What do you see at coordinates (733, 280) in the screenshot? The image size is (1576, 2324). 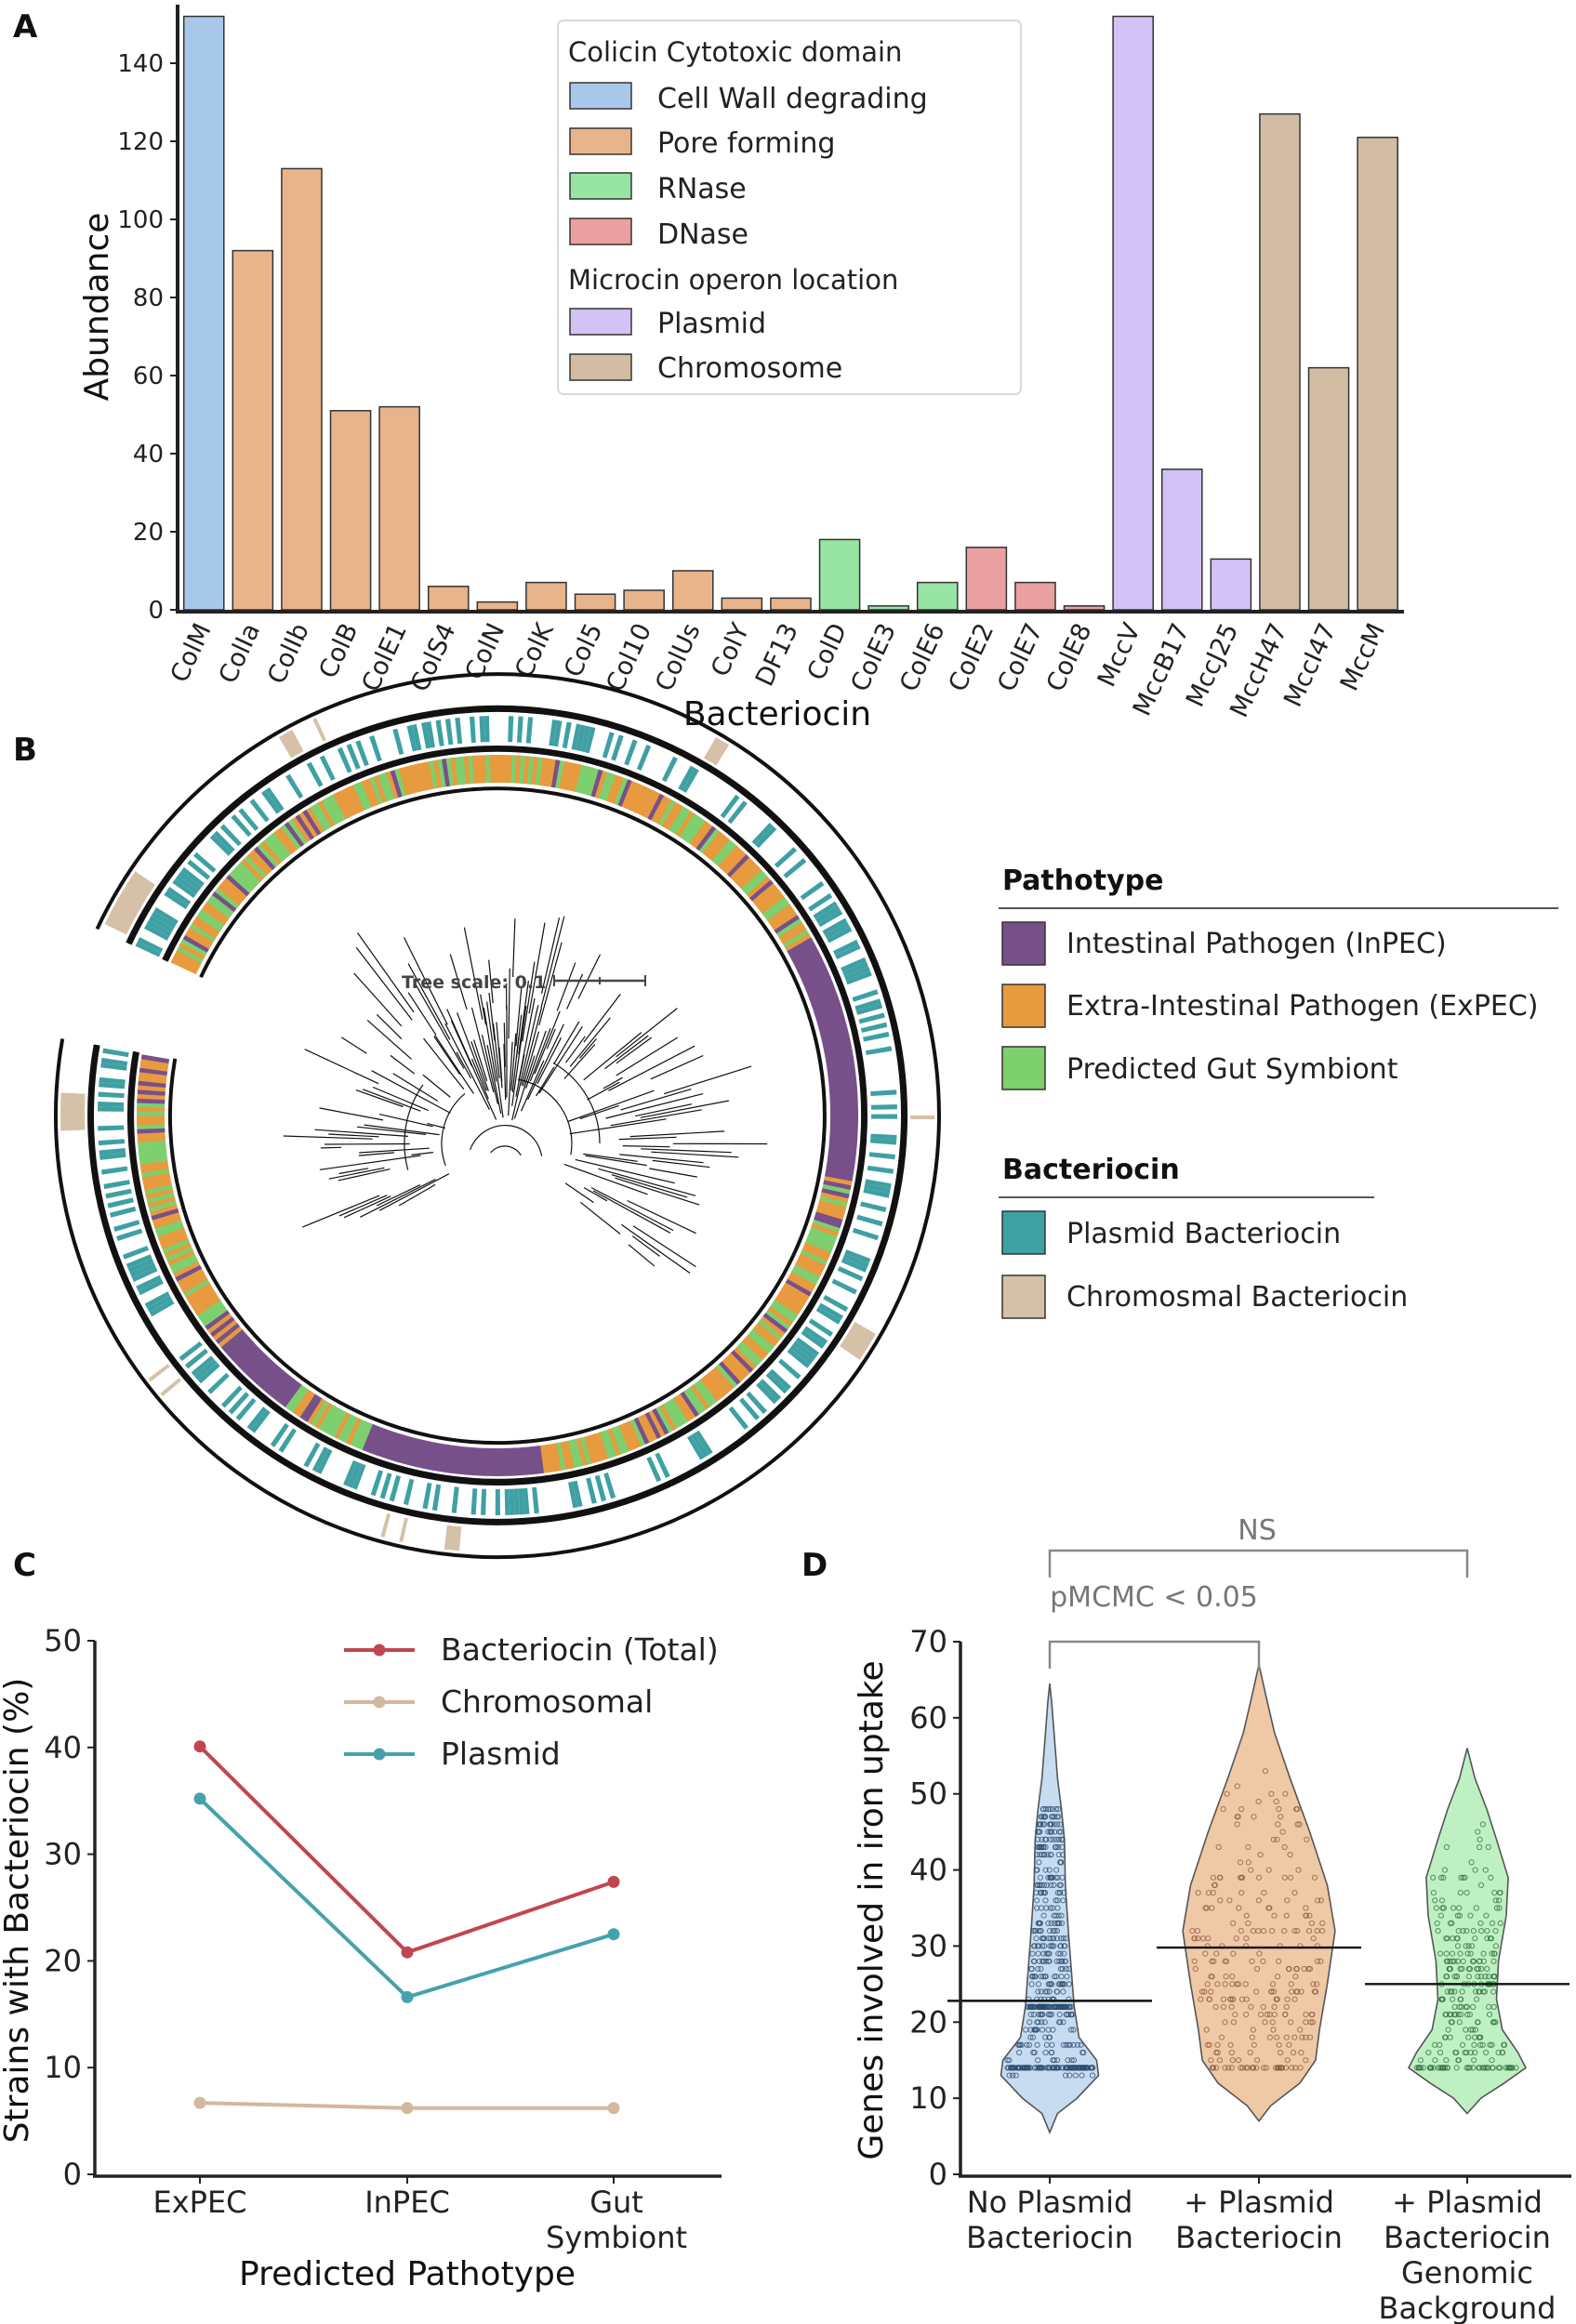 I see `a-legend-heading-microcin: Microcin operon location` at bounding box center [733, 280].